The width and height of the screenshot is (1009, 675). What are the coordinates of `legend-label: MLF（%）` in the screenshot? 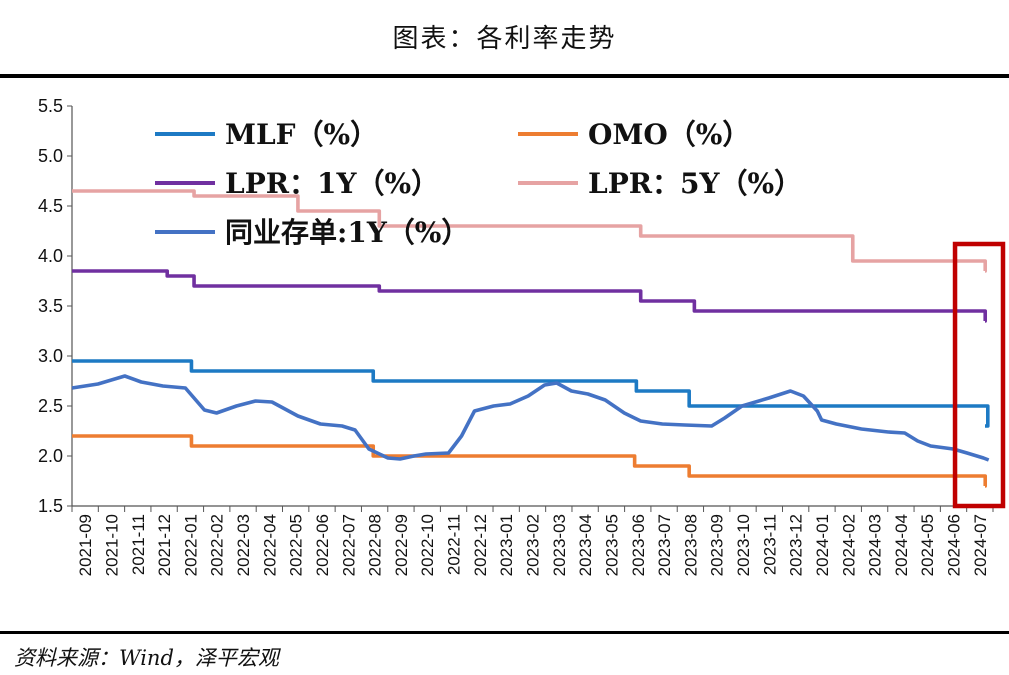 It's located at (301, 134).